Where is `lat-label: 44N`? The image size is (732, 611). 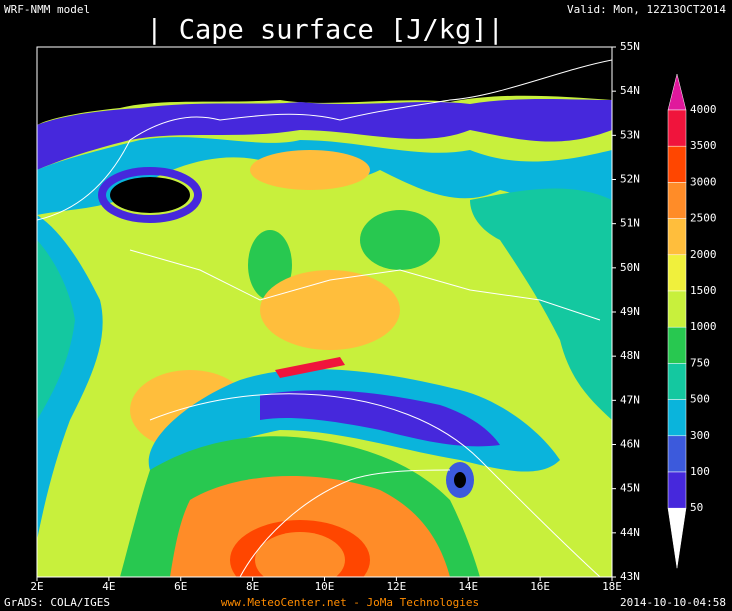 lat-label: 44N is located at coordinates (630, 532).